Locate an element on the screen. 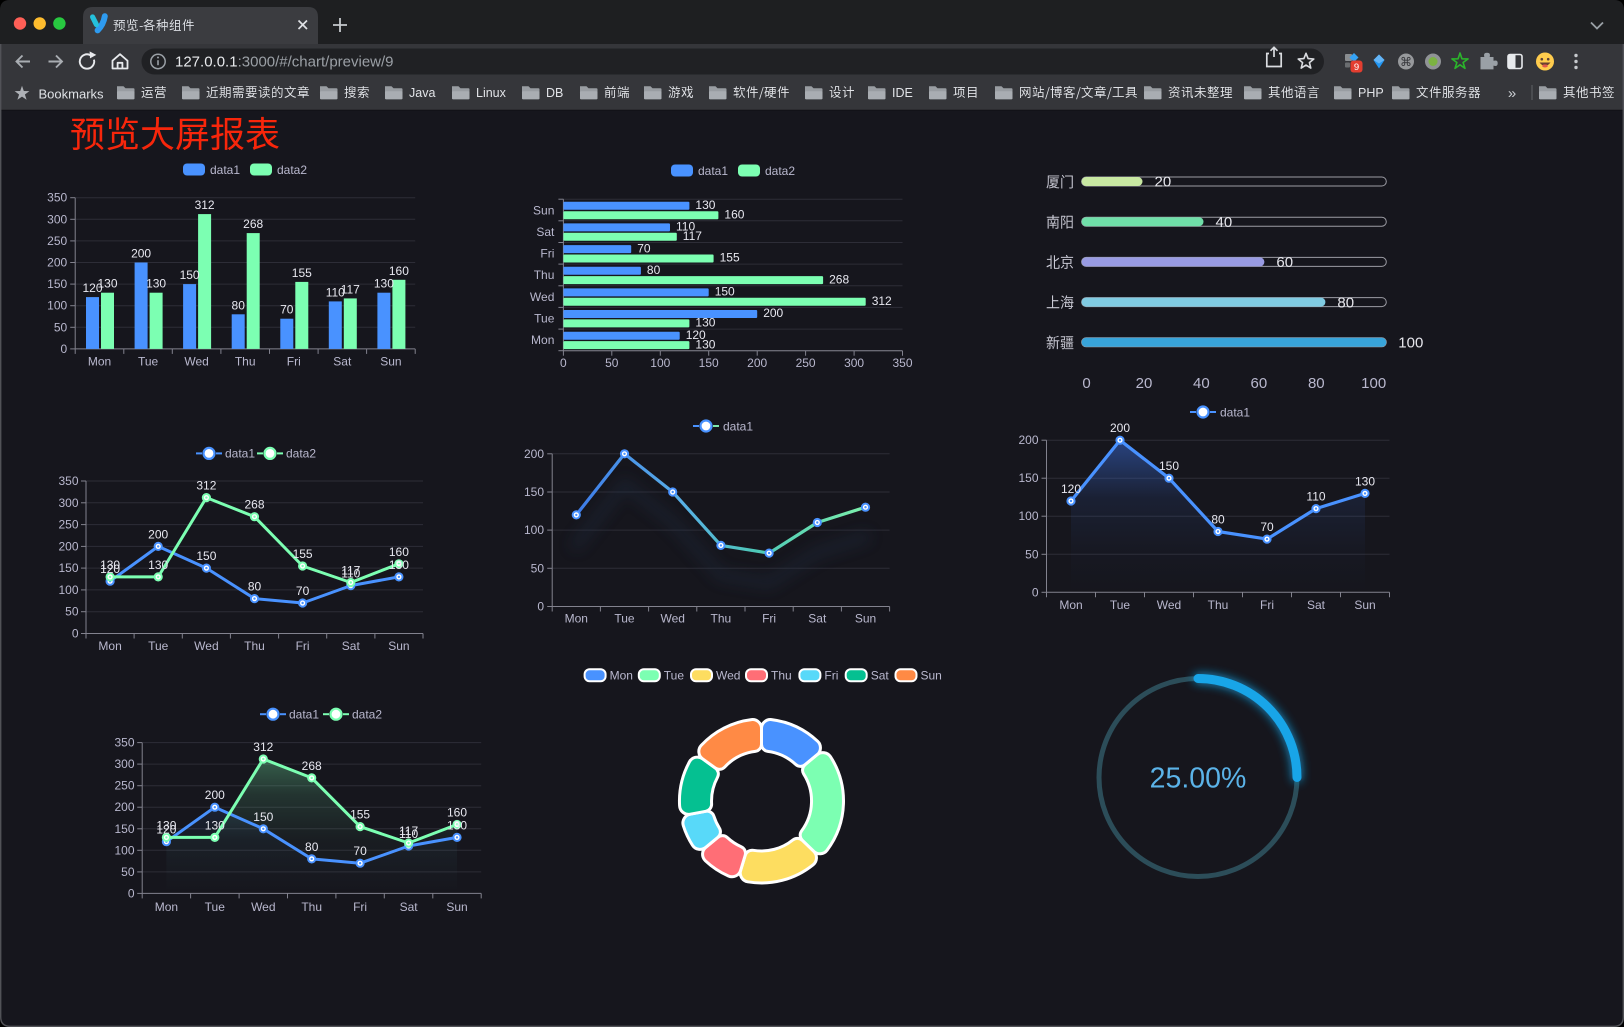 This screenshot has width=1624, height=1027. svg-text: 300 is located at coordinates (124, 764).